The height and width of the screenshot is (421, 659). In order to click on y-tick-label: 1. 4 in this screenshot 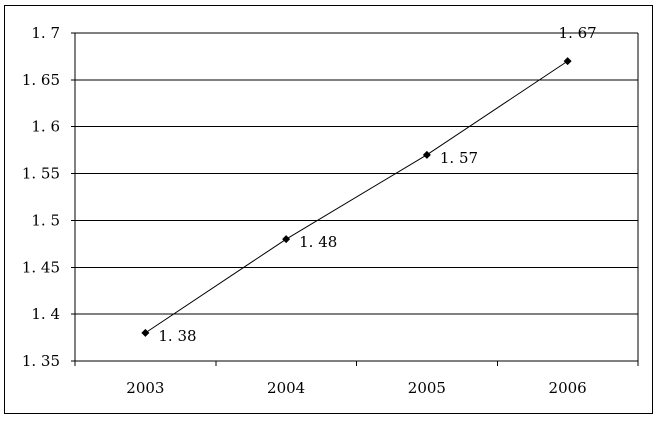, I will do `click(45, 314)`.